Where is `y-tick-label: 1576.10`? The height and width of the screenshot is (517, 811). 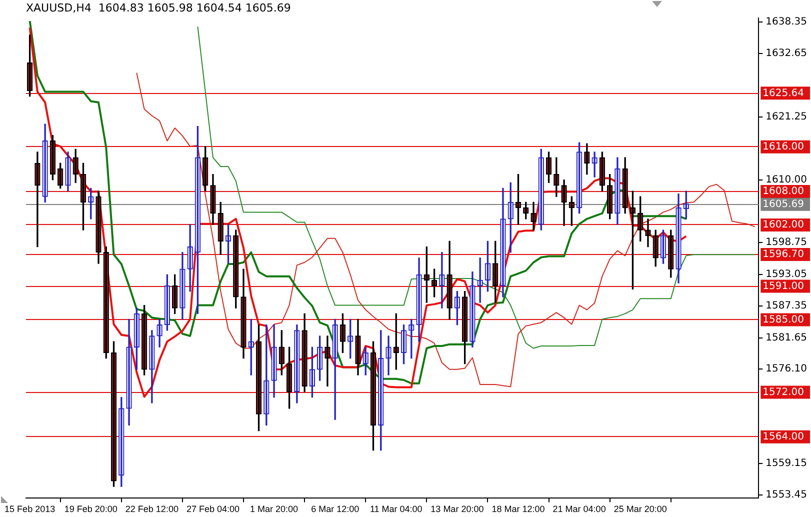 y-tick-label: 1576.10 is located at coordinates (787, 368).